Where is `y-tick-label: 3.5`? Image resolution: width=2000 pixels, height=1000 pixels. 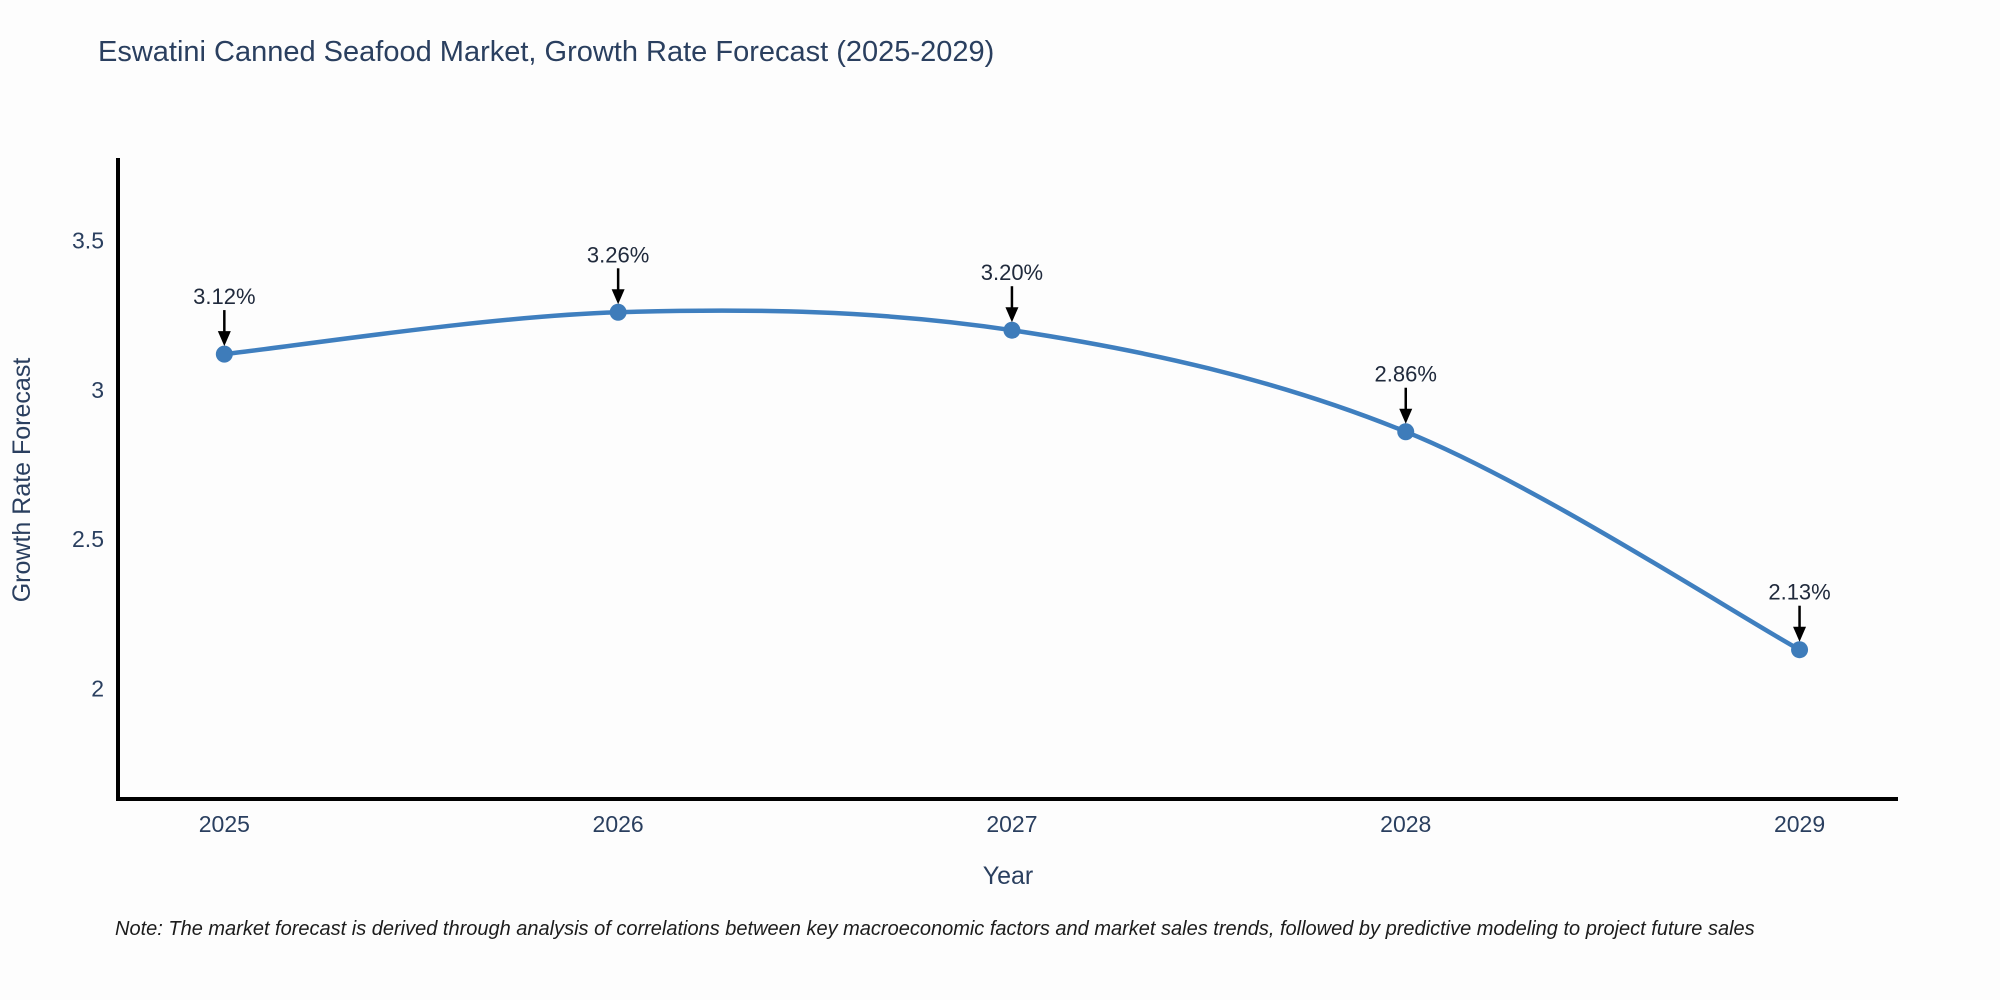 y-tick-label: 3.5 is located at coordinates (88, 241).